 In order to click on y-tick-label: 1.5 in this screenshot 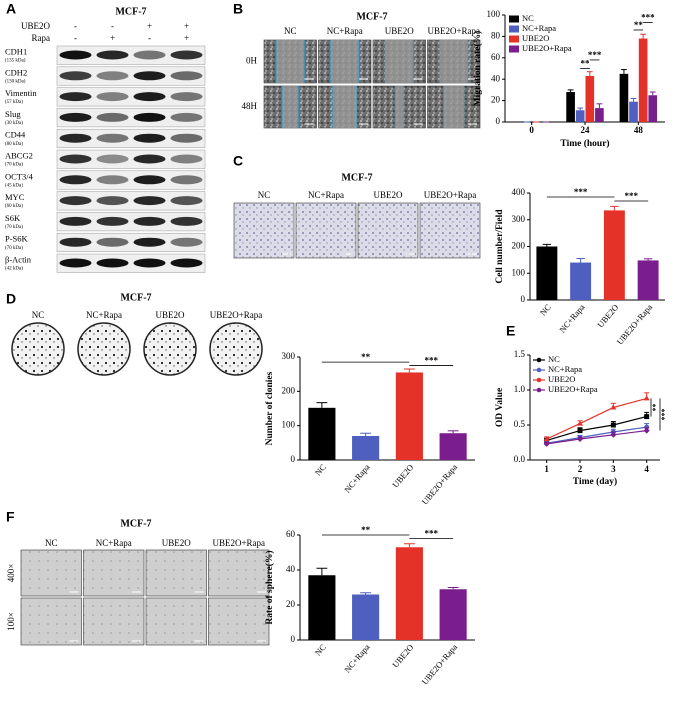, I will do `click(520, 354)`.